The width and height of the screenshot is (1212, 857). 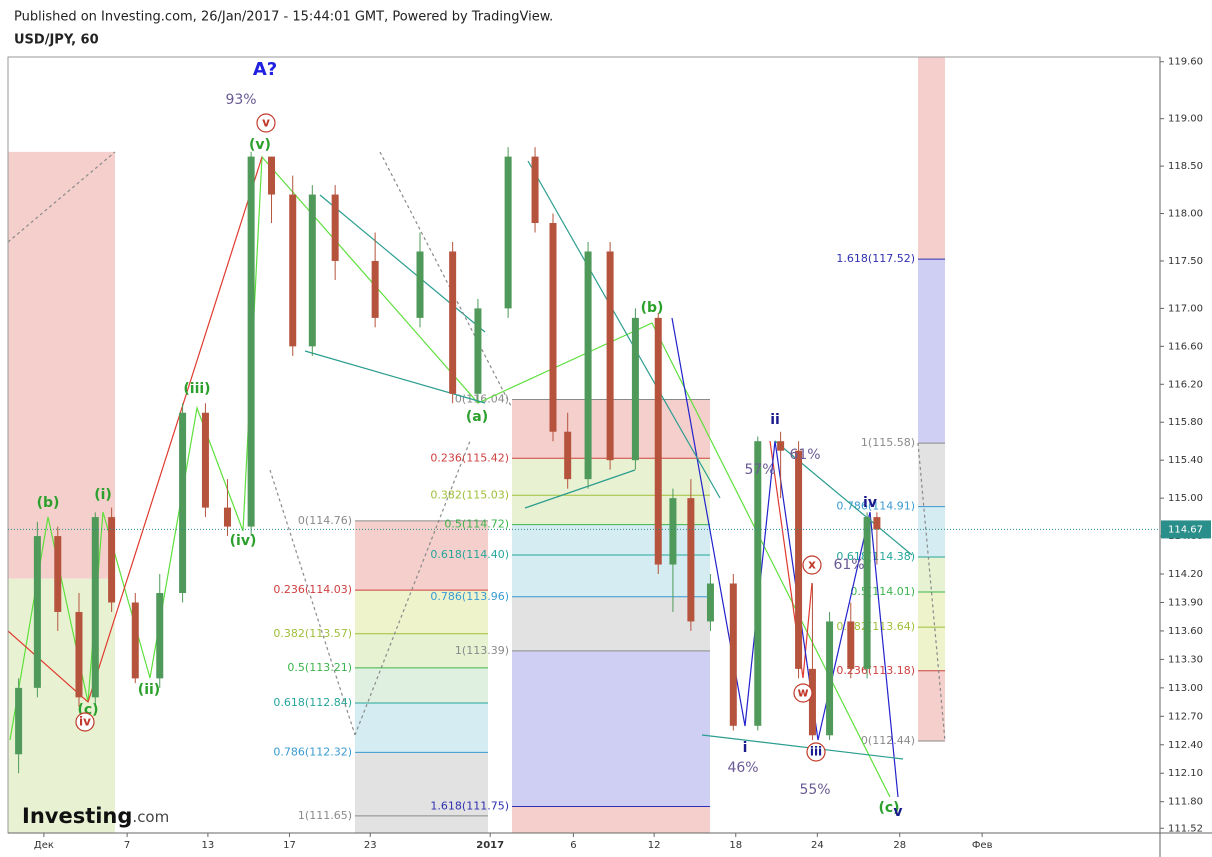 What do you see at coordinates (44, 845) in the screenshot?
I see `x-tick-label: Дек` at bounding box center [44, 845].